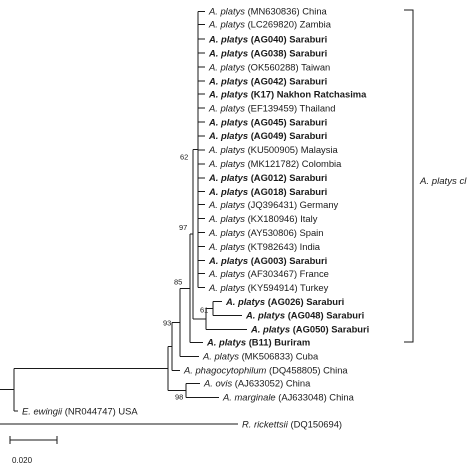 Image resolution: width=474 pixels, height=474 pixels. What do you see at coordinates (279, 342) in the screenshot?
I see `tip-accession: (B11) Buriram` at bounding box center [279, 342].